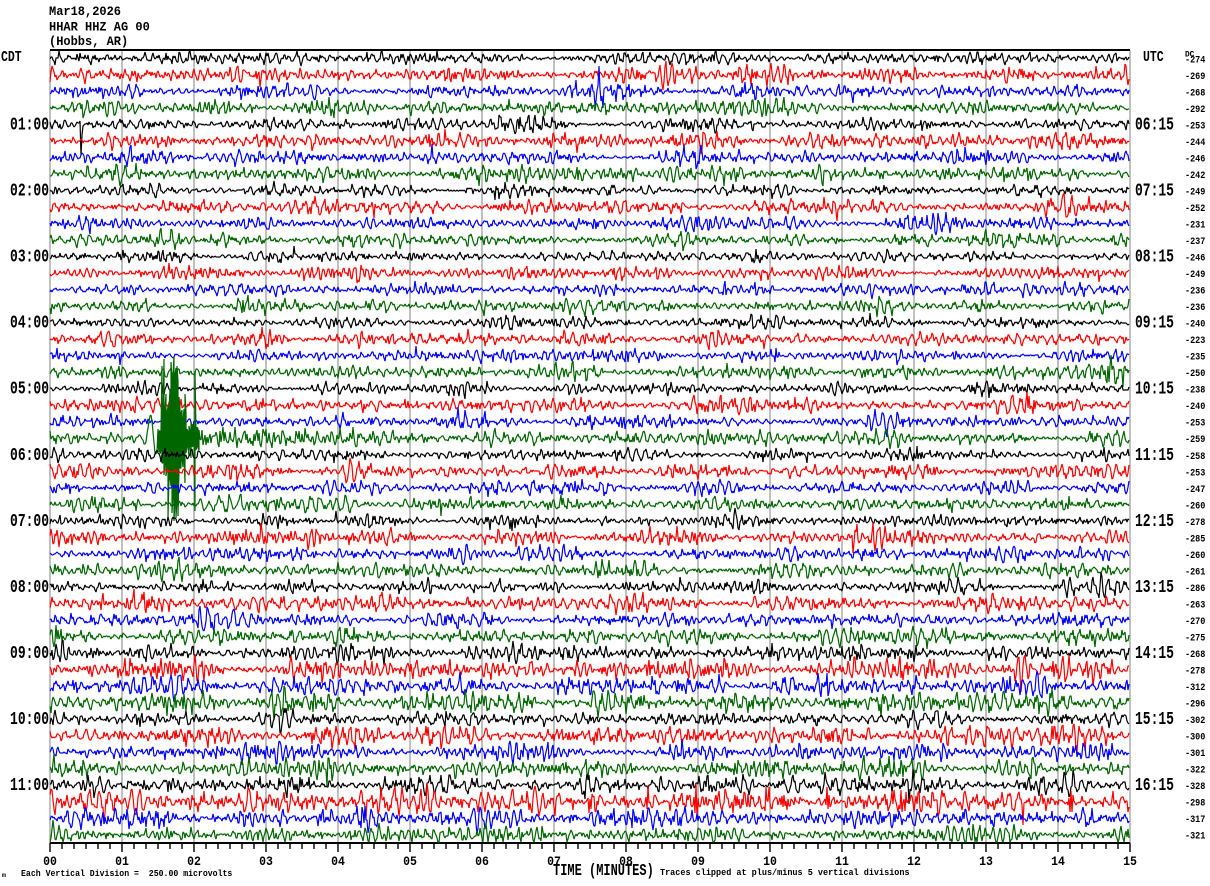 This screenshot has height=886, width=1210. Describe the element at coordinates (1154, 455) in the screenshot. I see `svg-text: 11:15` at that location.